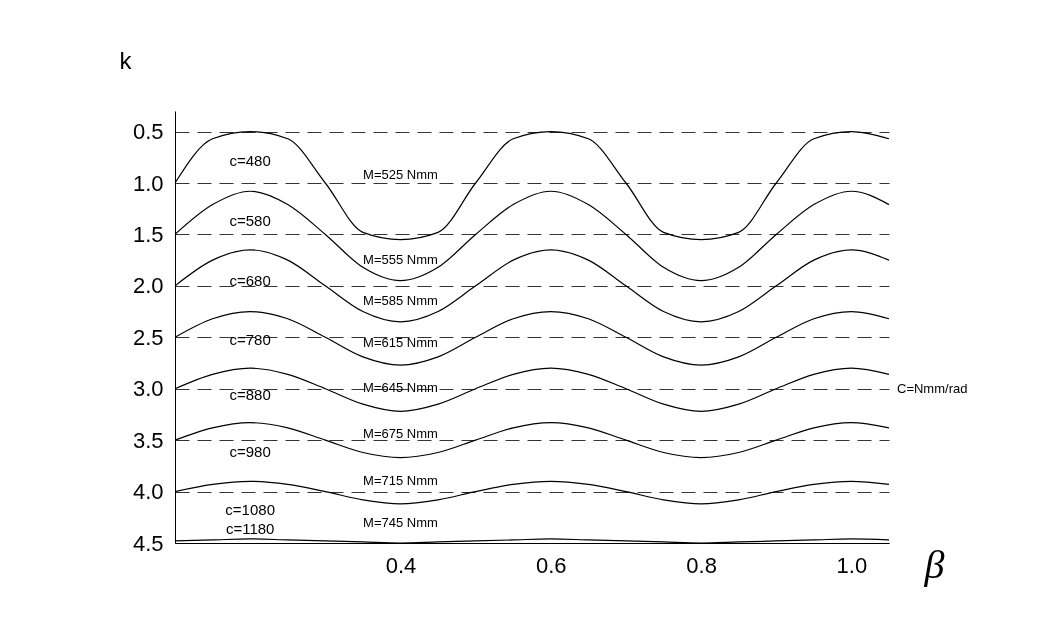 This screenshot has height=635, width=1043. Describe the element at coordinates (250, 451) in the screenshot. I see `annotation: c=980` at that location.